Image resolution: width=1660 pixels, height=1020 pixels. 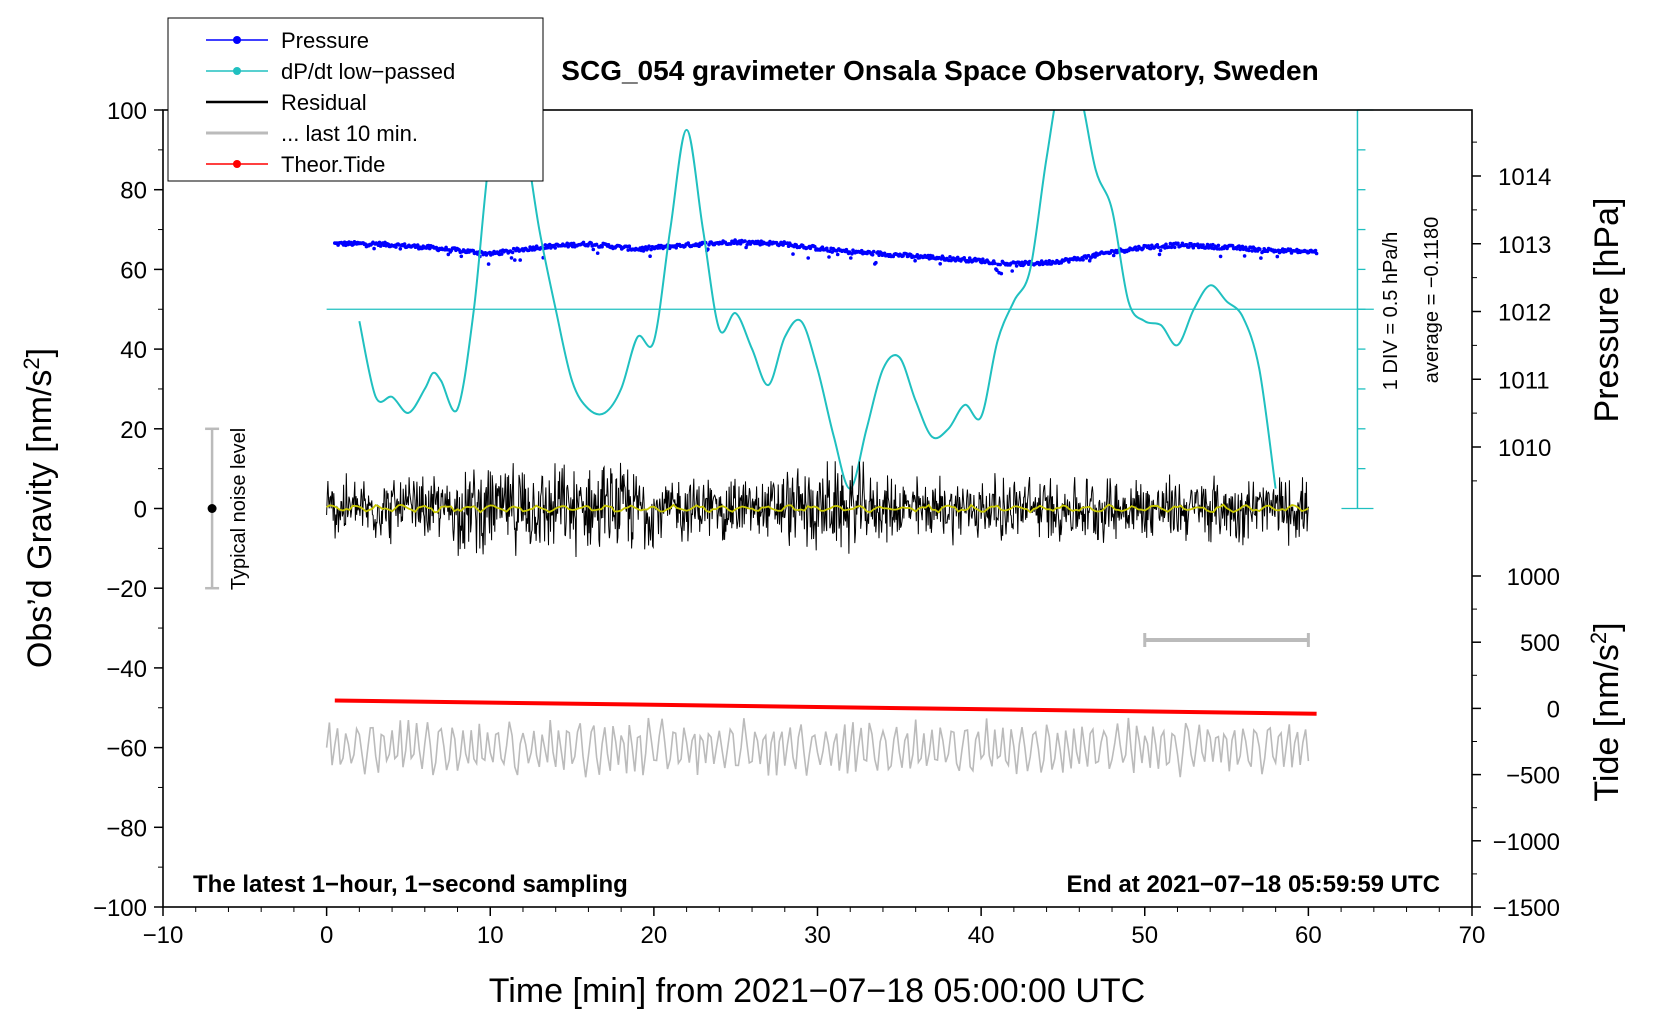 I want to click on residual-line, so click(x=817, y=509).